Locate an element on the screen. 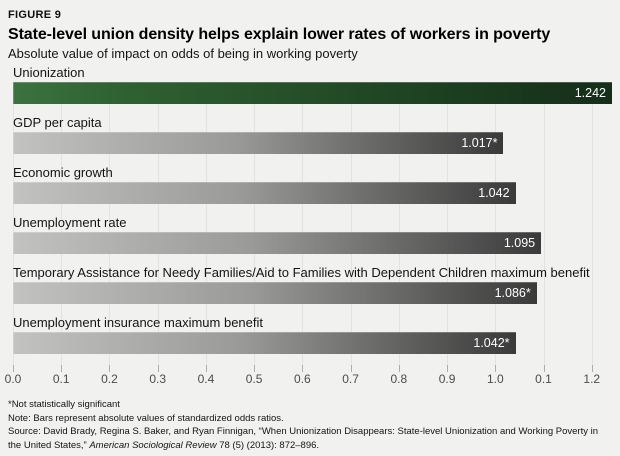 This screenshot has width=620, height=456. bar-category-label: GDP per capita is located at coordinates (57, 122).